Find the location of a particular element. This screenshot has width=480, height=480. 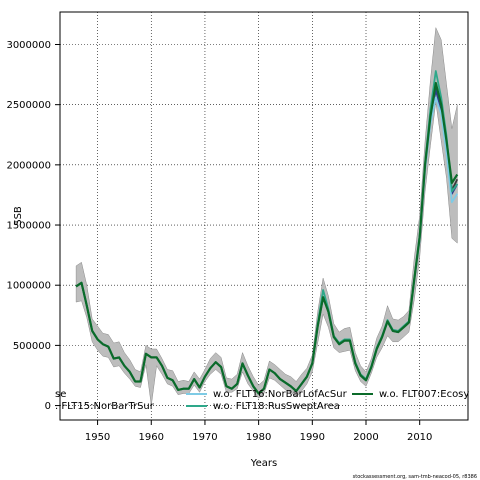

y-axis-title: SSB is located at coordinates (18, 216).